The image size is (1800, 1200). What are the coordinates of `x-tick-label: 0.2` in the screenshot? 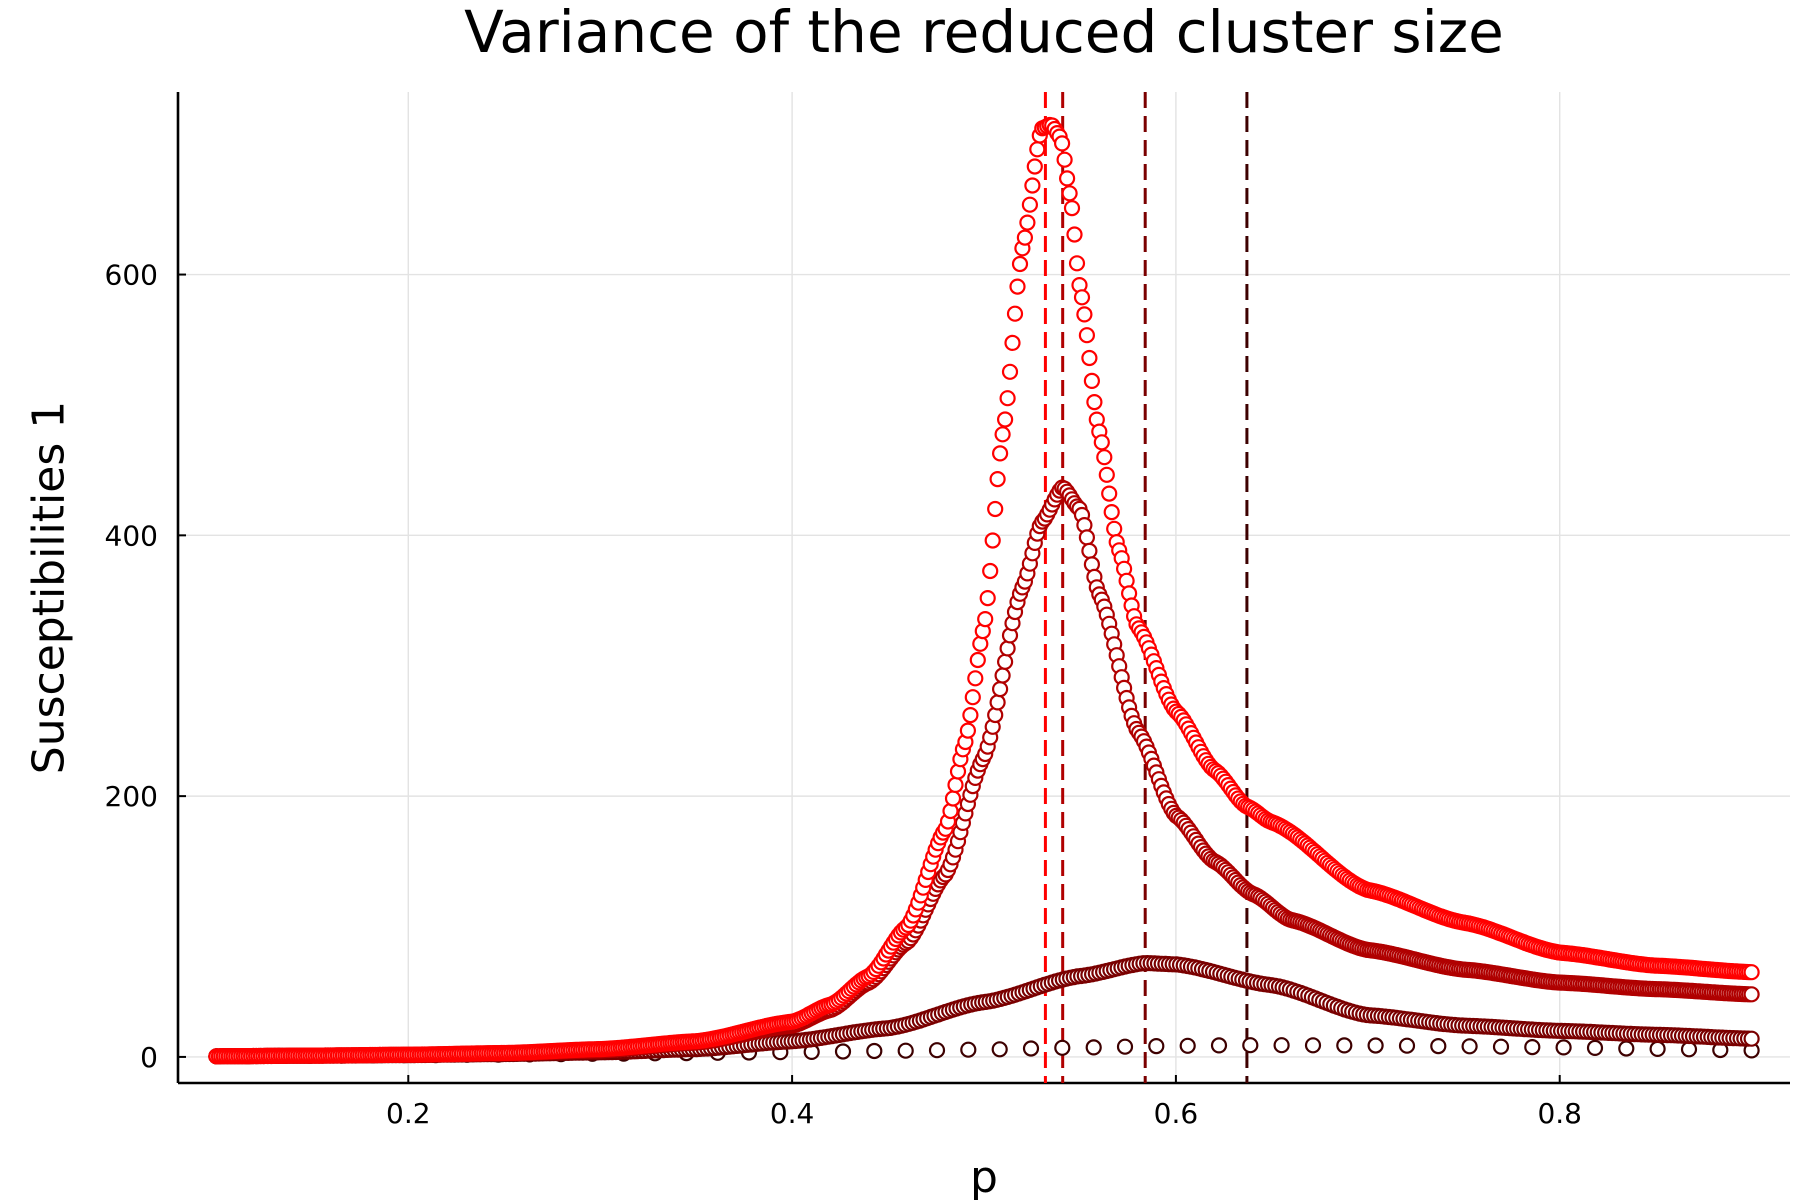 It's located at (408, 1113).